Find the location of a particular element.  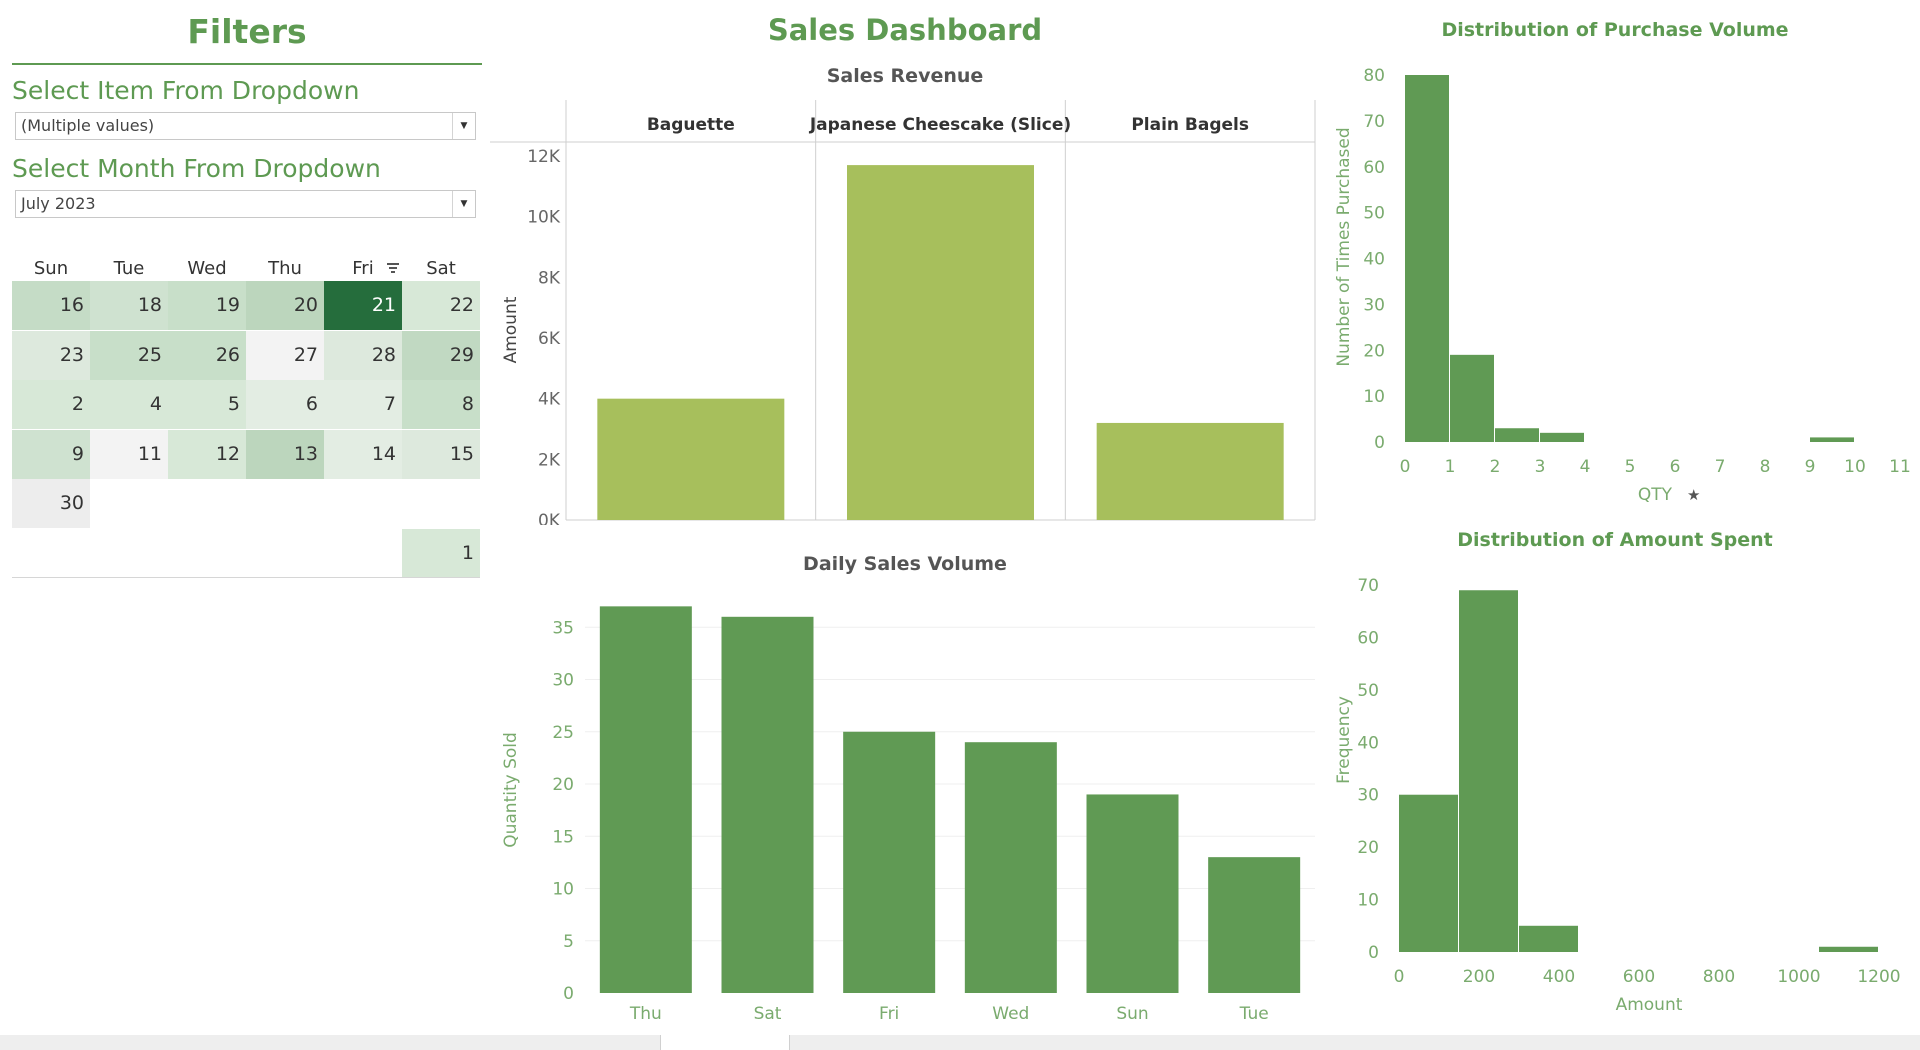

calendar-header: Sat is located at coordinates (441, 268).